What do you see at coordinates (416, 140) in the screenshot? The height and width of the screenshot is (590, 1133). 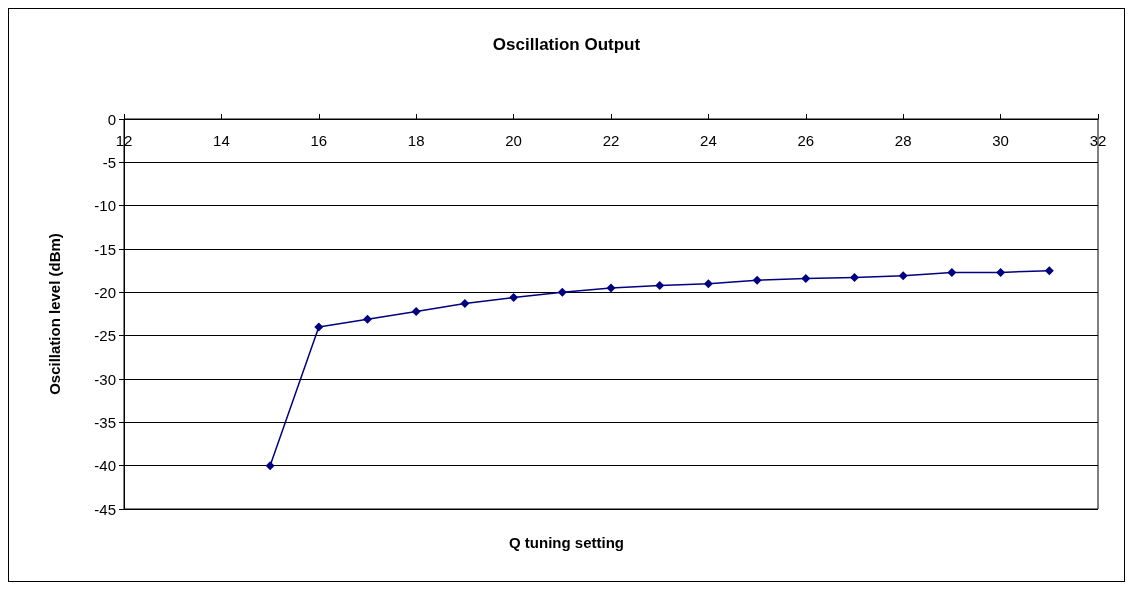 I see `x-tick-label: 18` at bounding box center [416, 140].